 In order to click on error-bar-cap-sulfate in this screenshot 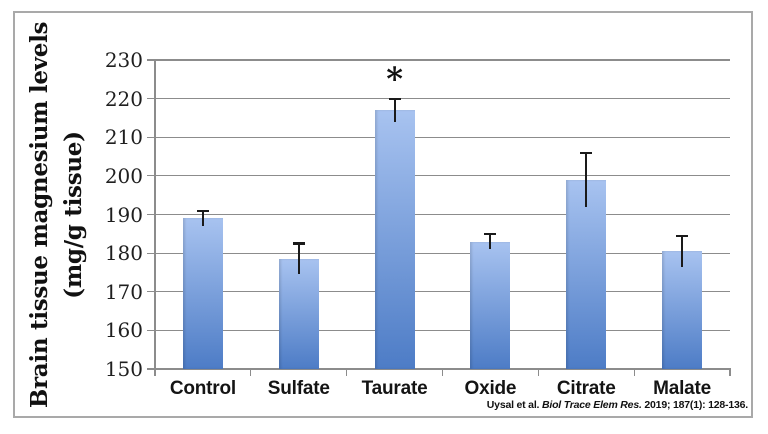, I will do `click(298, 243)`.